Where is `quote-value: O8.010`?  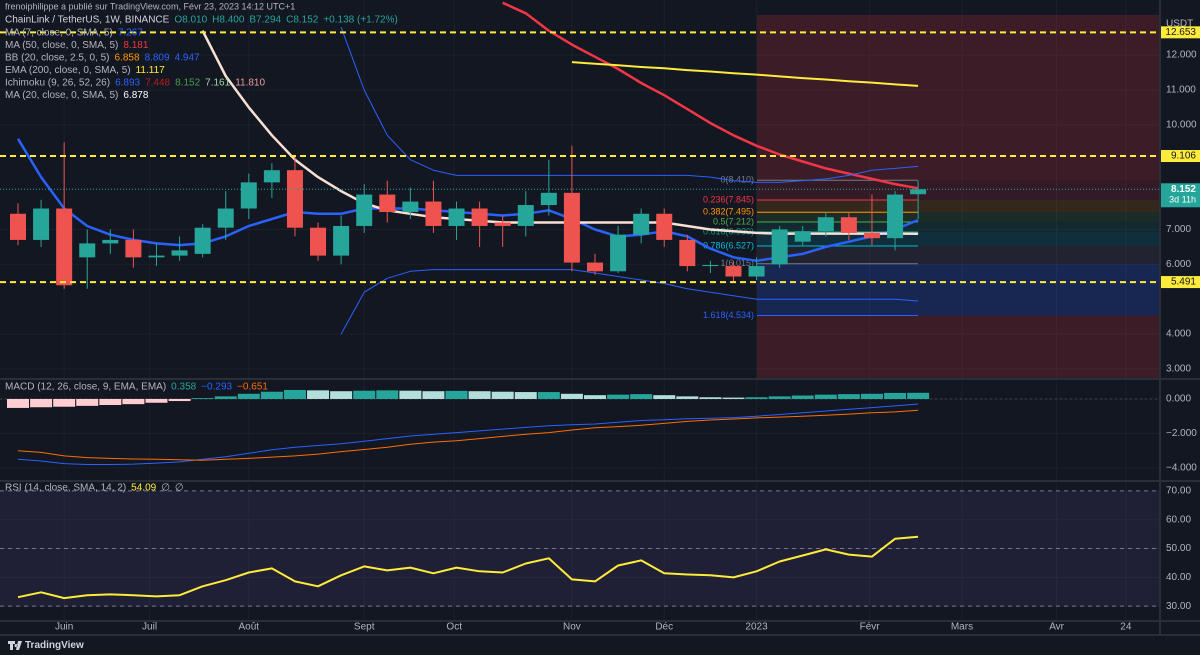
quote-value: O8.010 is located at coordinates (190, 20).